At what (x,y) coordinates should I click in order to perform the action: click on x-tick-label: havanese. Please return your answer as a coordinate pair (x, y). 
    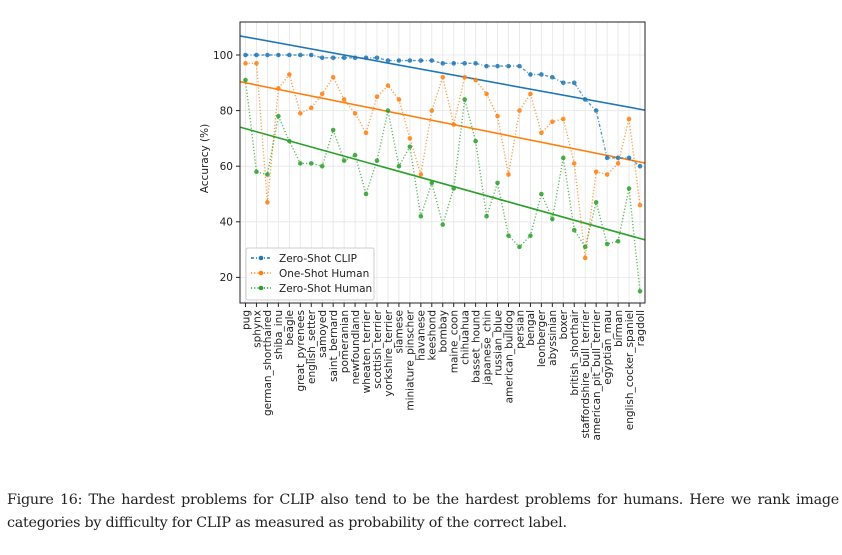
    Looking at the image, I should click on (422, 335).